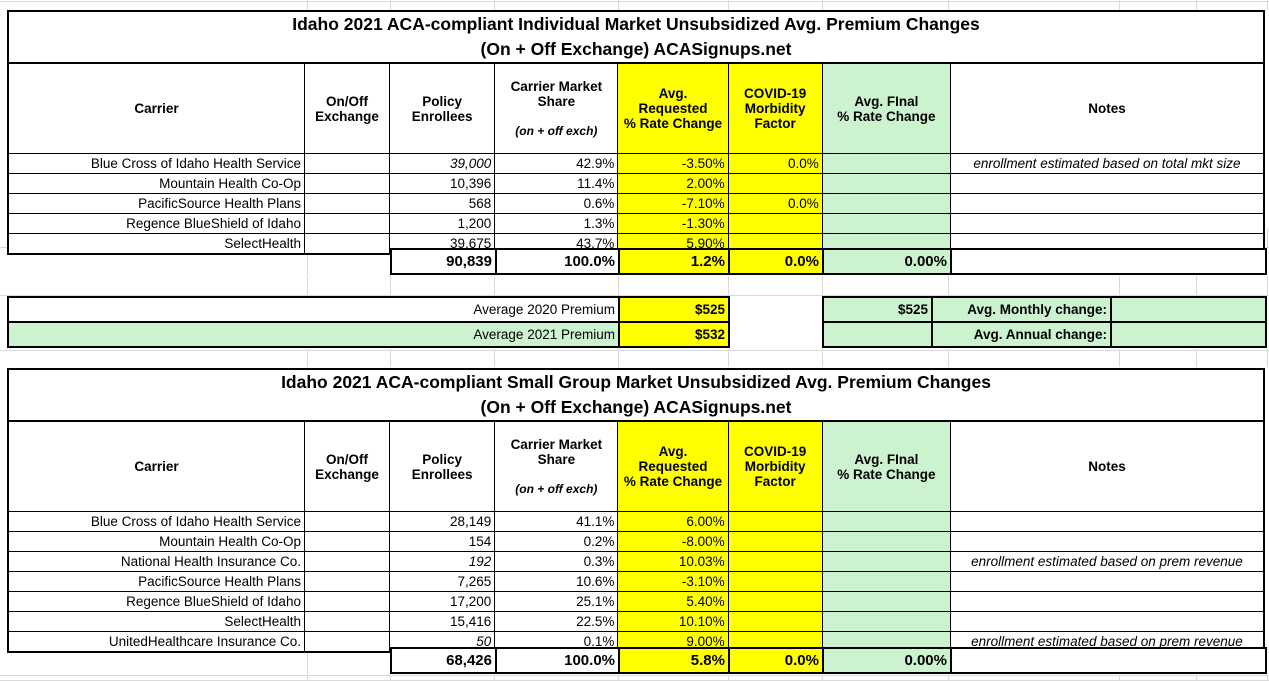  Describe the element at coordinates (1107, 466) in the screenshot. I see `col-header-notes: Notes` at that location.